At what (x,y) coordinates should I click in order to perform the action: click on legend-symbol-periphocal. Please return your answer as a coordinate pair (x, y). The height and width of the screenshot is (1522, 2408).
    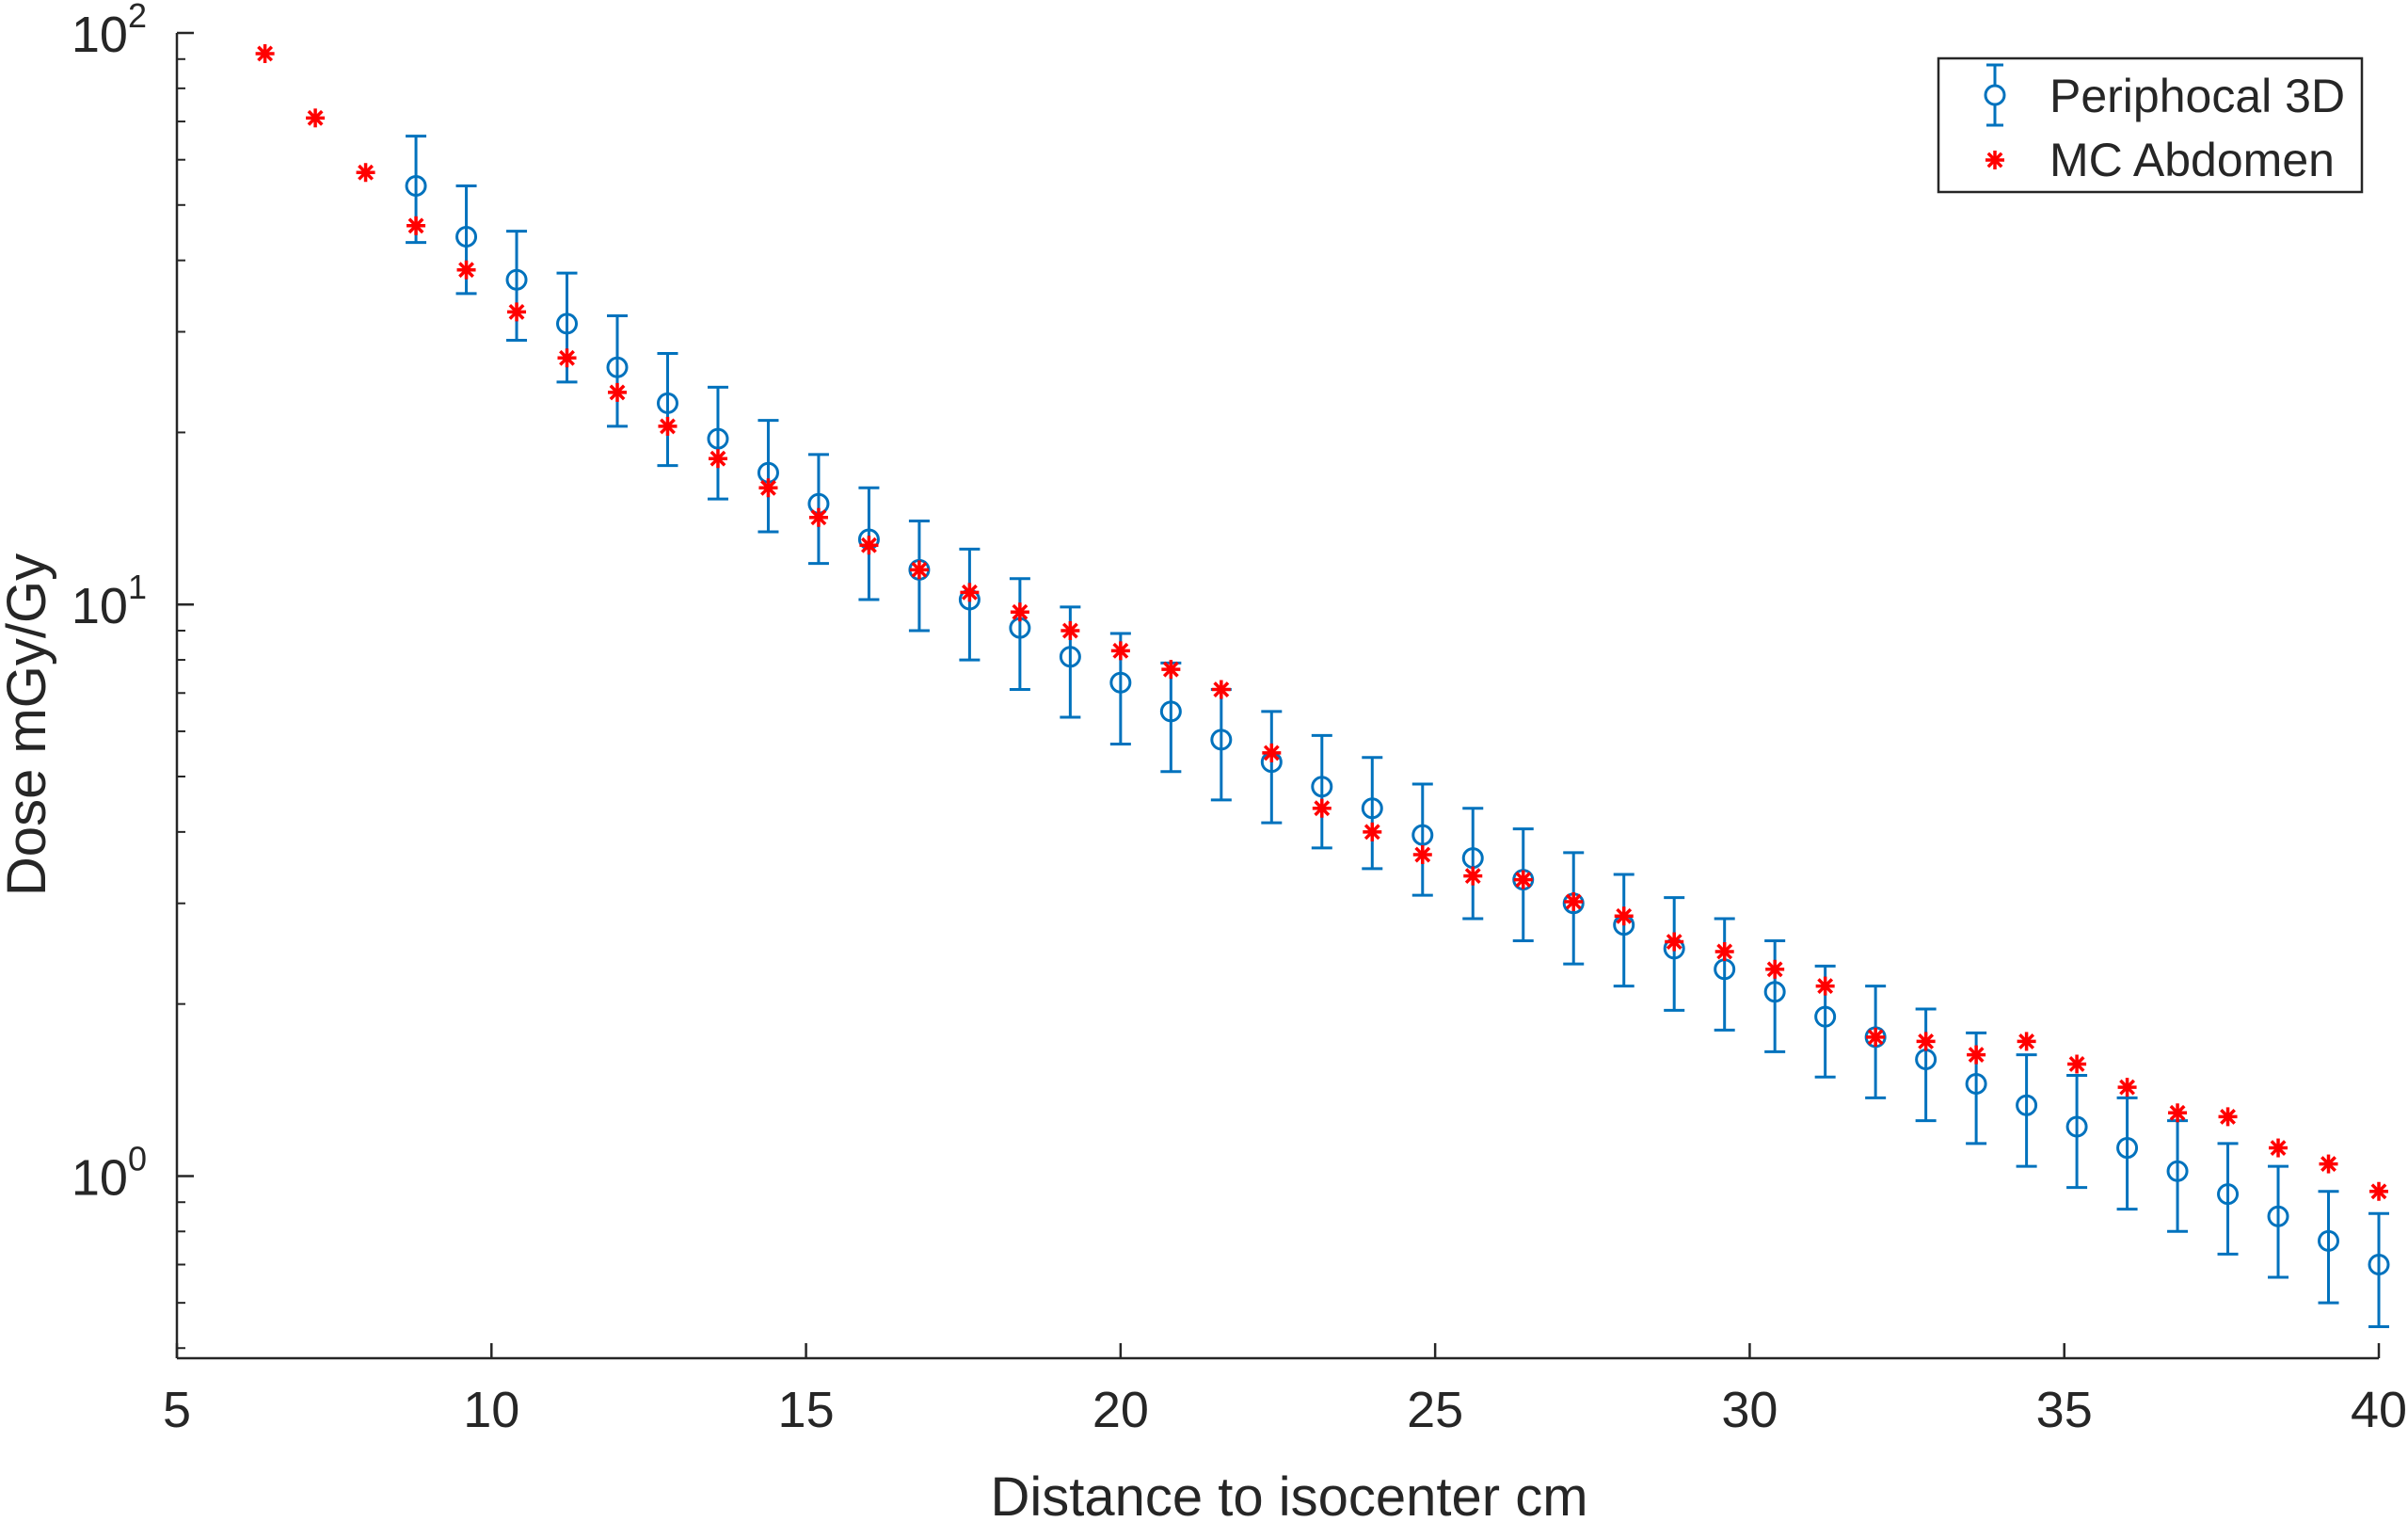
    Looking at the image, I should click on (1995, 95).